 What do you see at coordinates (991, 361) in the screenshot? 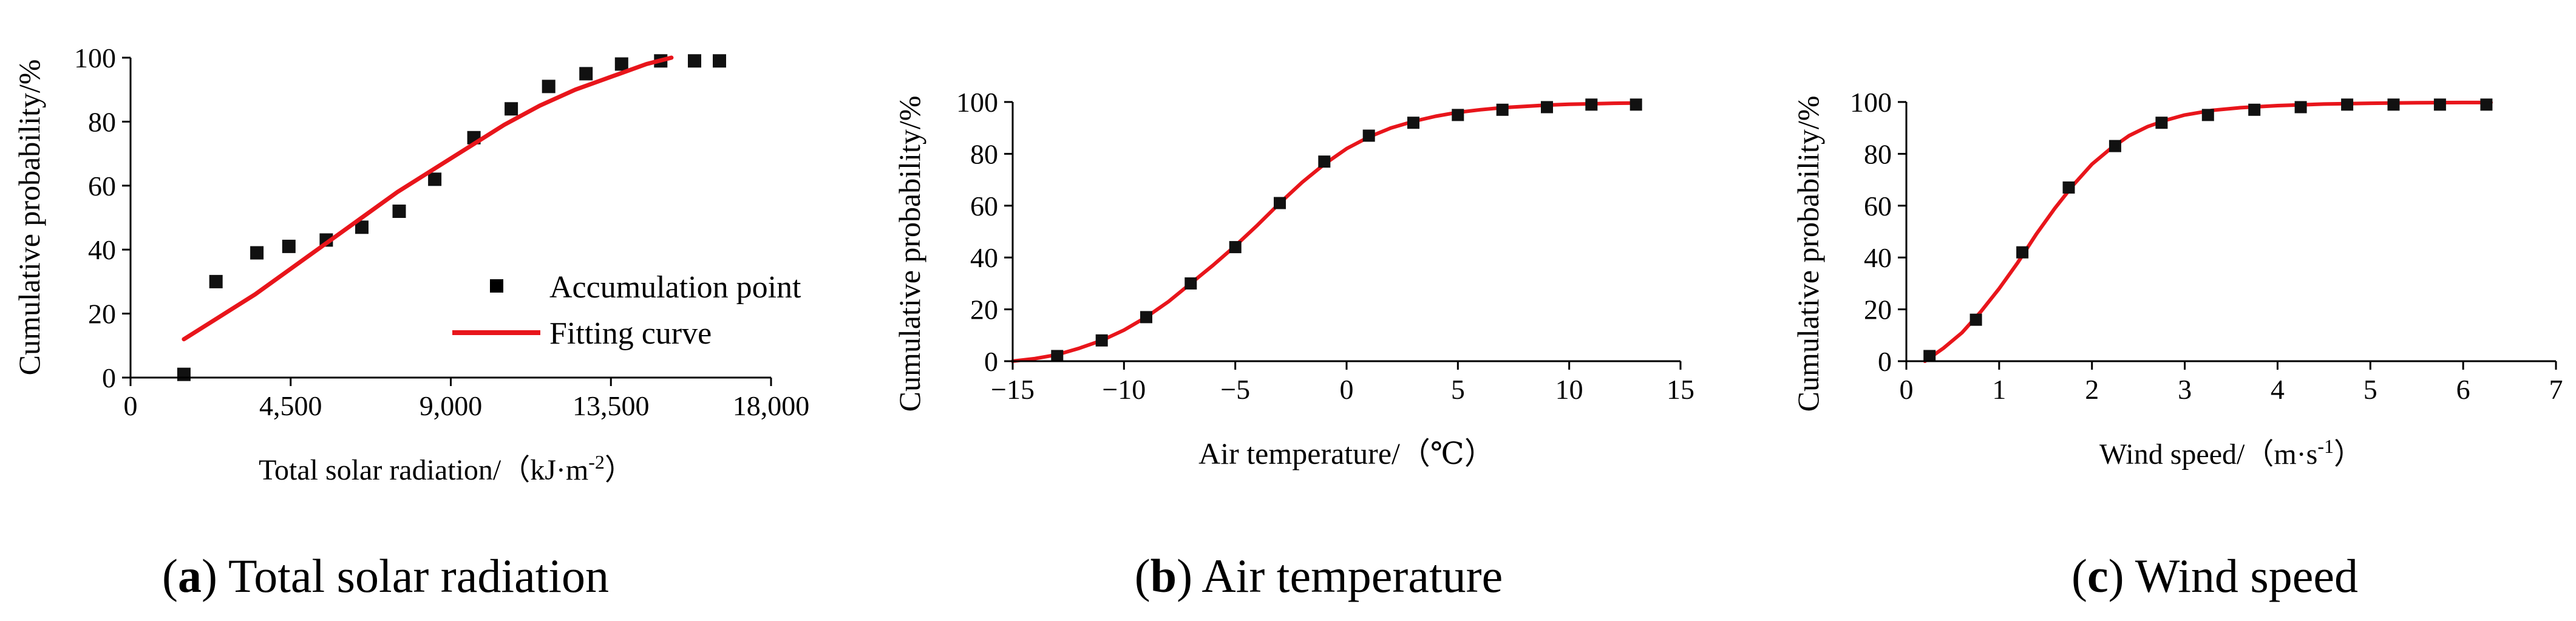
I see `chart-b-y-tick-label: 0` at bounding box center [991, 361].